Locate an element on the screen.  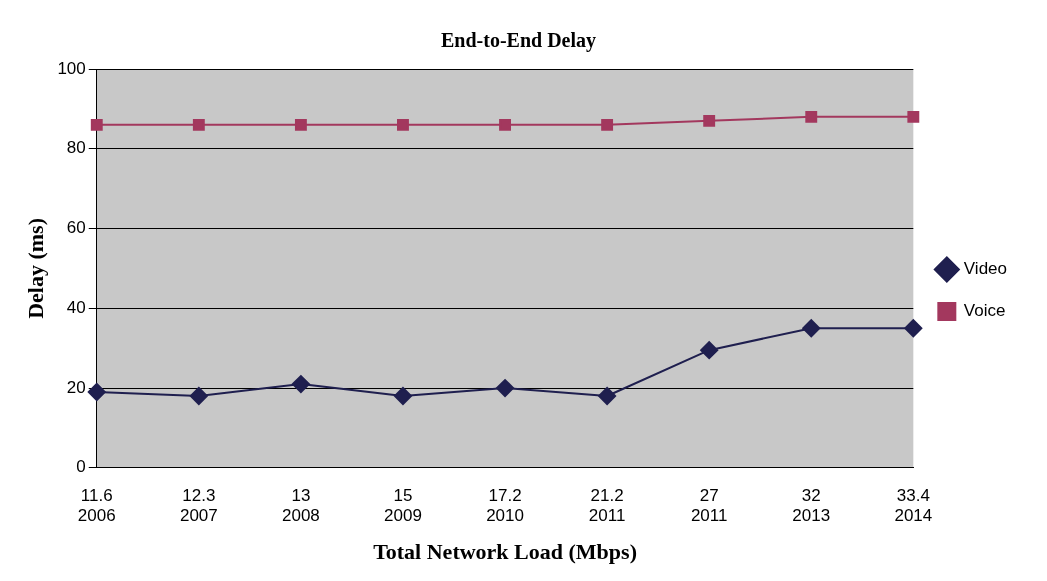
x-tick-label: 13 2008 is located at coordinates (300, 505).